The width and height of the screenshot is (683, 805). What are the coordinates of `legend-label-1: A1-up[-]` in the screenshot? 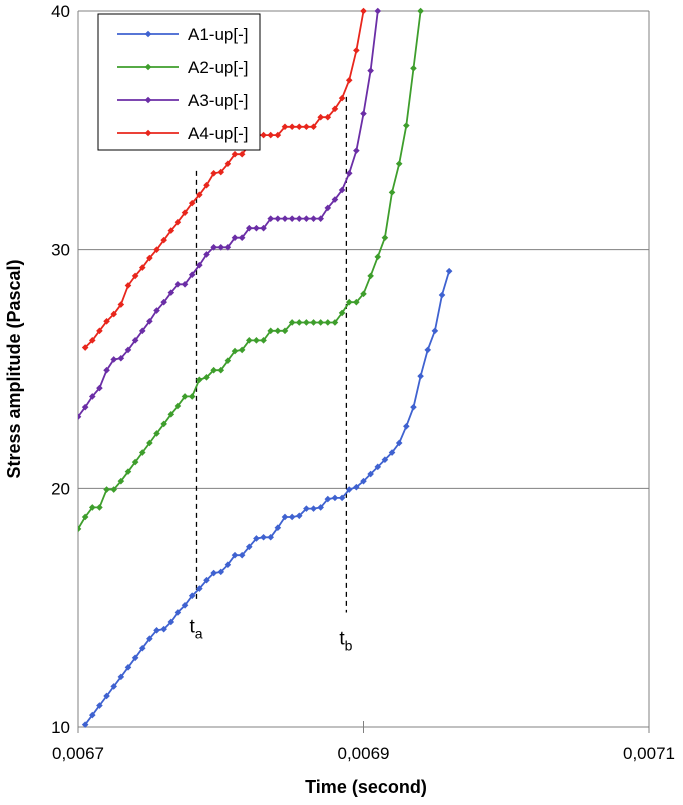 It's located at (218, 34).